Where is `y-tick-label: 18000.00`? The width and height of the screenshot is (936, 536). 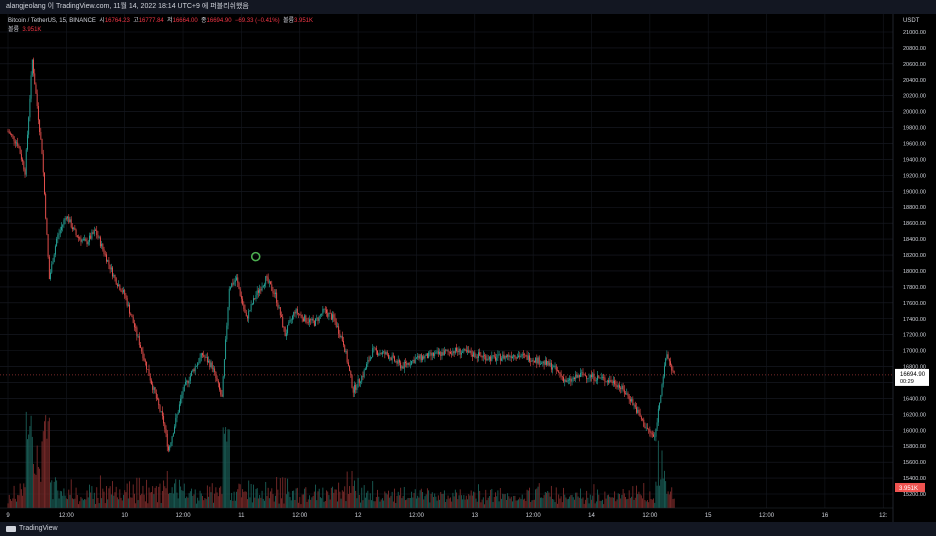 y-tick-label: 18000.00 is located at coordinates (914, 272).